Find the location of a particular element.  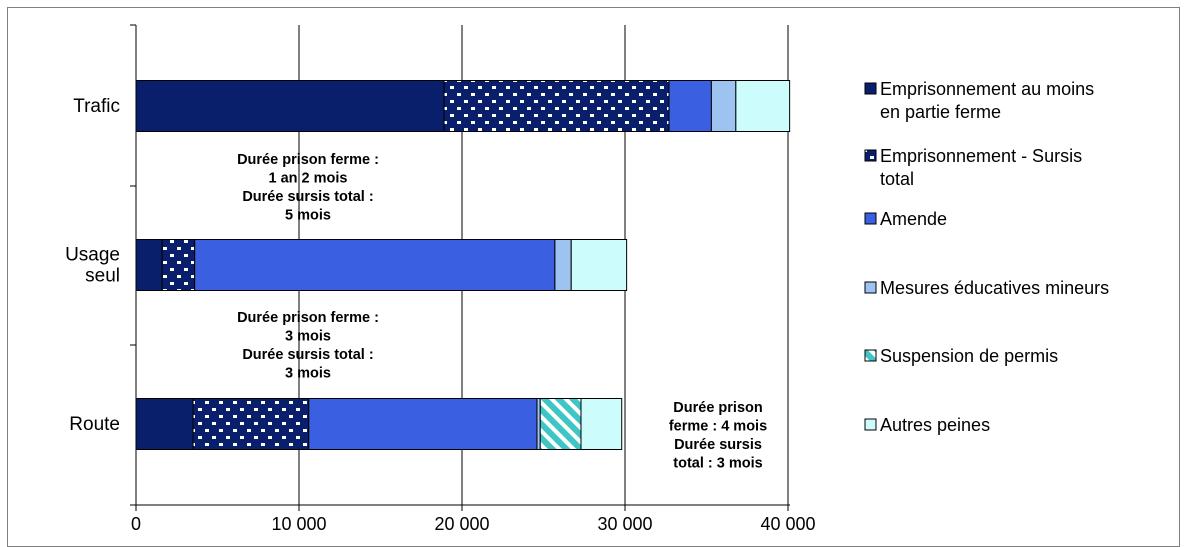

legend-label: Mesures éducatives mineurs is located at coordinates (994, 288).